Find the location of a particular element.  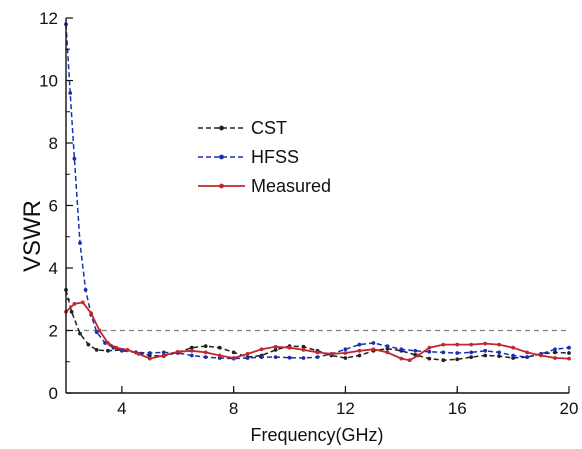

x-tick-label: 16 is located at coordinates (457, 408).